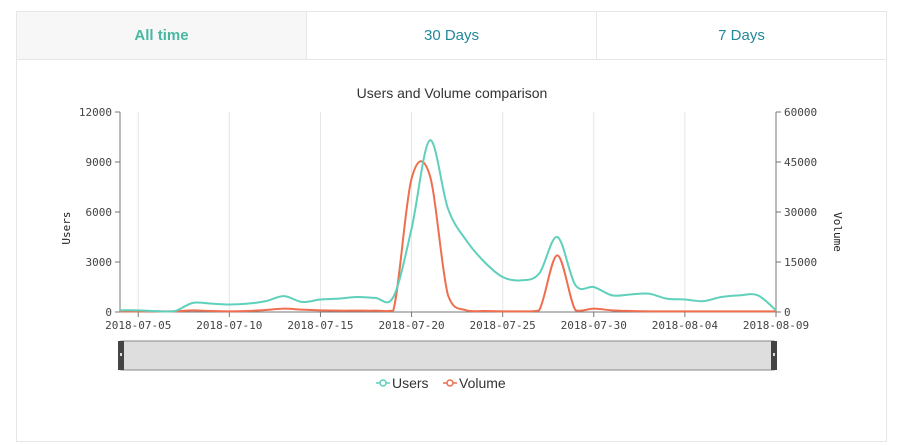 This screenshot has height=445, width=899. I want to click on y-left-tick-label: 6000, so click(99, 212).